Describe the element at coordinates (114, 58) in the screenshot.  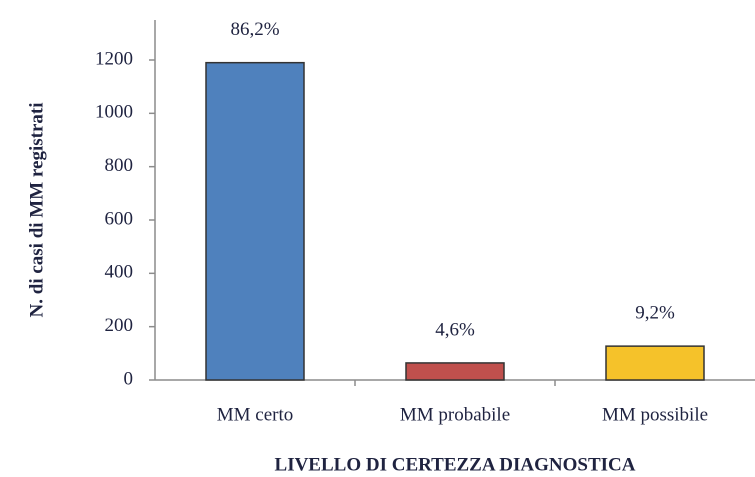
I see `y-tick-label: 1200` at that location.